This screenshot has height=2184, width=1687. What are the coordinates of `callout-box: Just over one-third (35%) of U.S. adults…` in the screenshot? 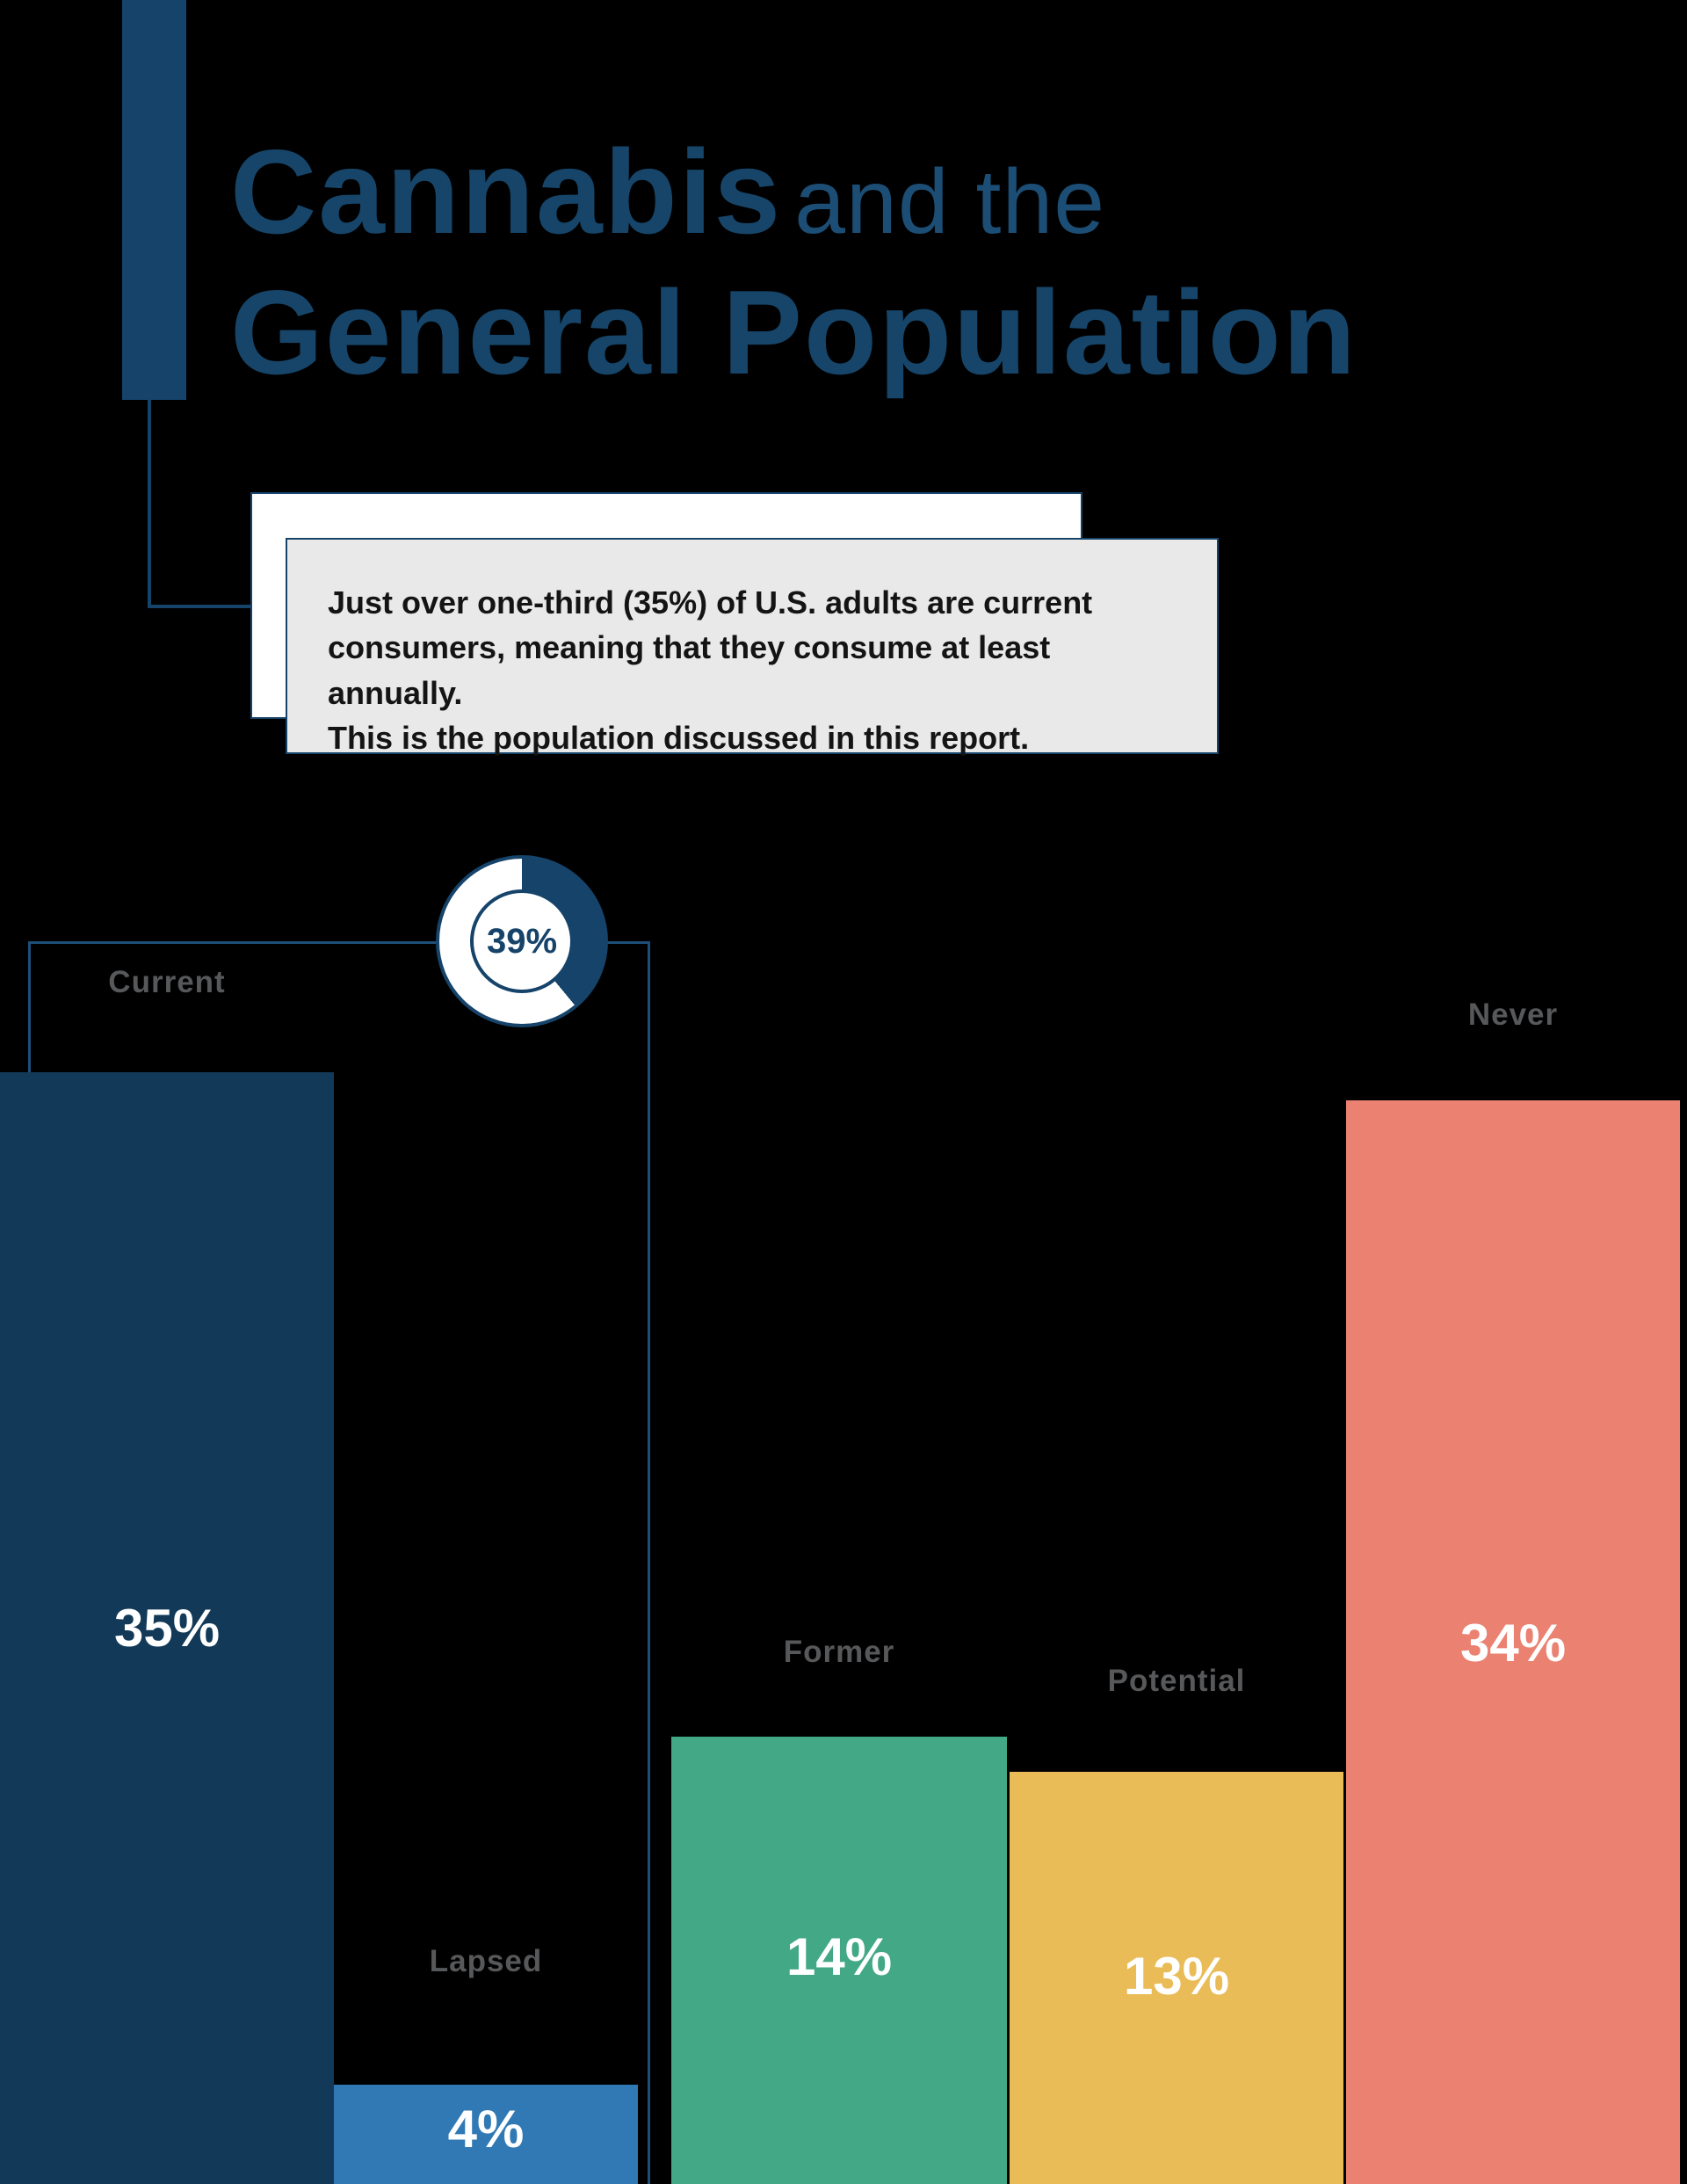 It's located at (752, 647).